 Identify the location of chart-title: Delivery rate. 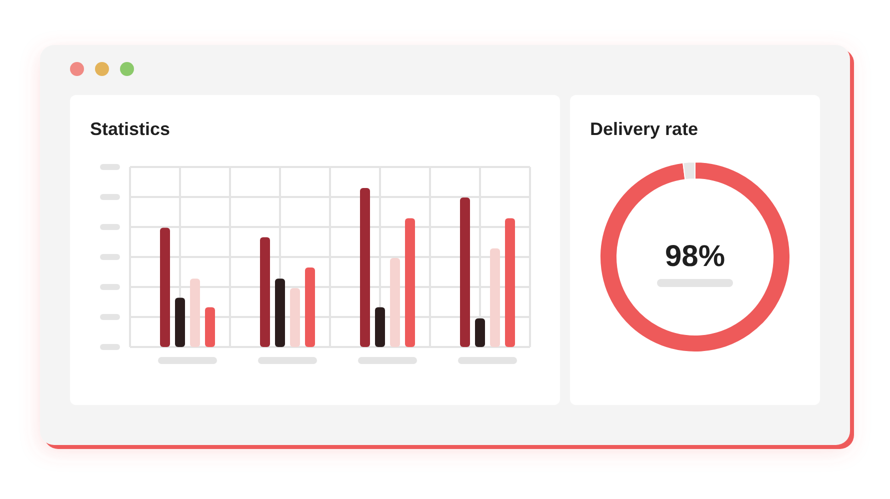
(644, 129).